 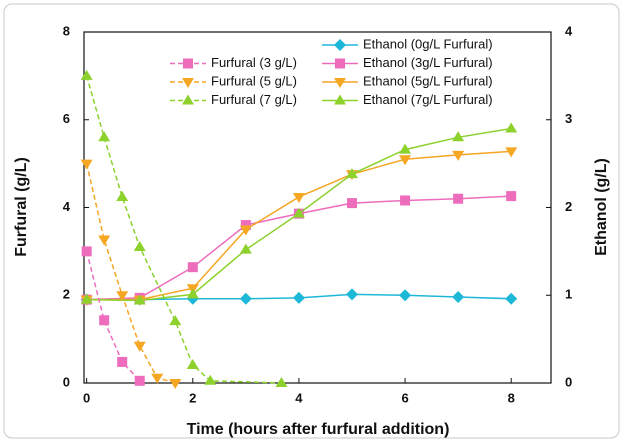 I want to click on y2-tick-label: 1, so click(x=568, y=294).